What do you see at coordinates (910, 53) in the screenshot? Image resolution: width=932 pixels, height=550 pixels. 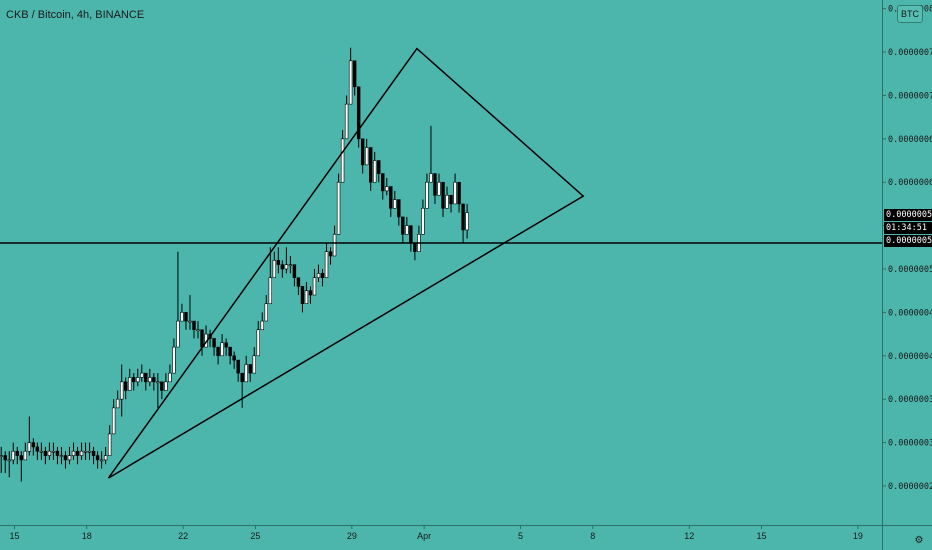 I see `price-tick-label: 0.00000075` at bounding box center [910, 53].